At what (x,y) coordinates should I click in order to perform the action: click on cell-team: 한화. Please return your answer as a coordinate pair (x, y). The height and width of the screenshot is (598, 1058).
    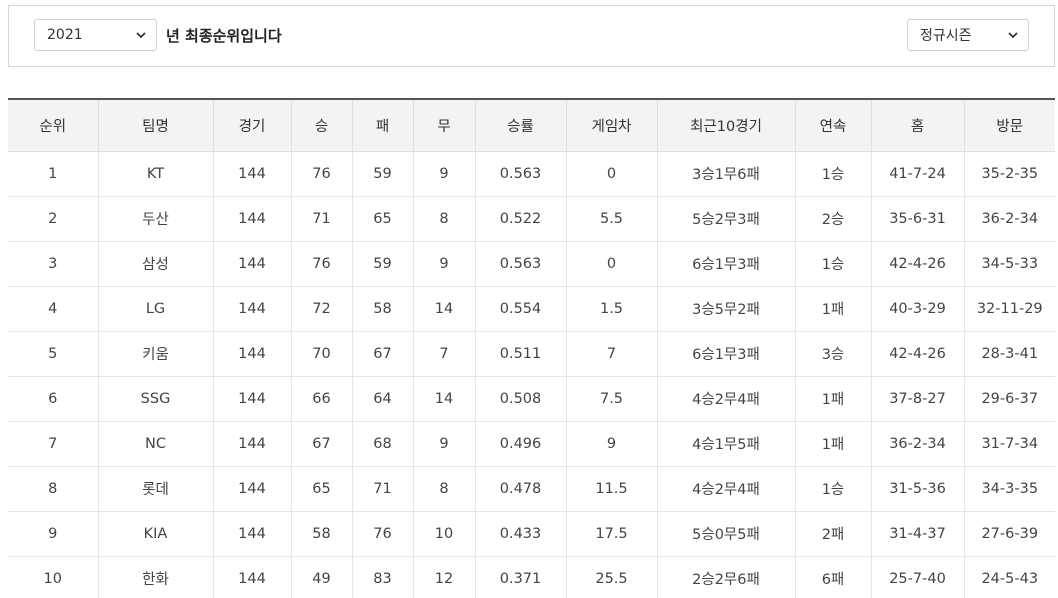
    Looking at the image, I should click on (155, 577).